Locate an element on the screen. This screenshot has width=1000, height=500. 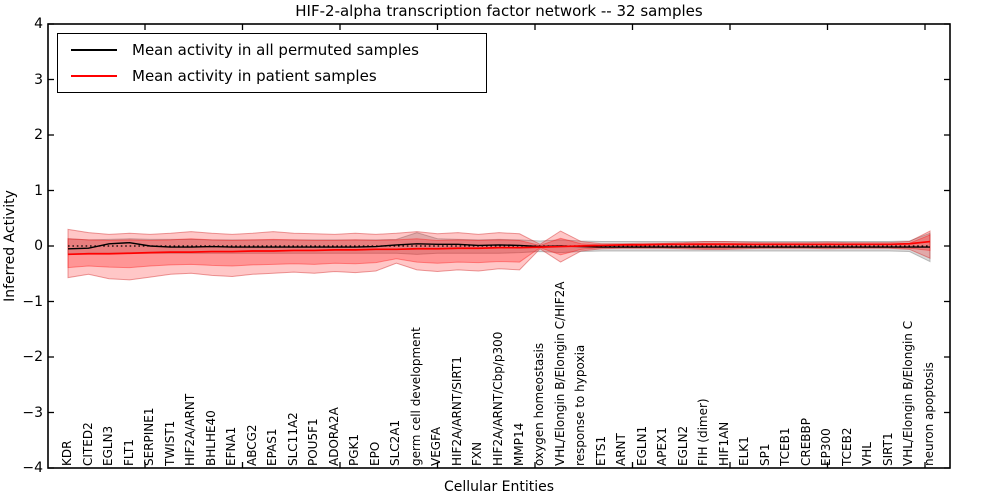
permuted-mean-line is located at coordinates (498, 245).